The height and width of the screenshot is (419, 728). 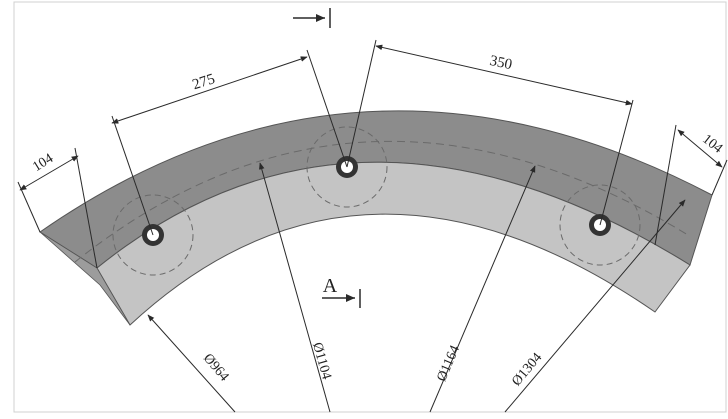 I want to click on dim-350-label: 350, so click(x=500, y=63).